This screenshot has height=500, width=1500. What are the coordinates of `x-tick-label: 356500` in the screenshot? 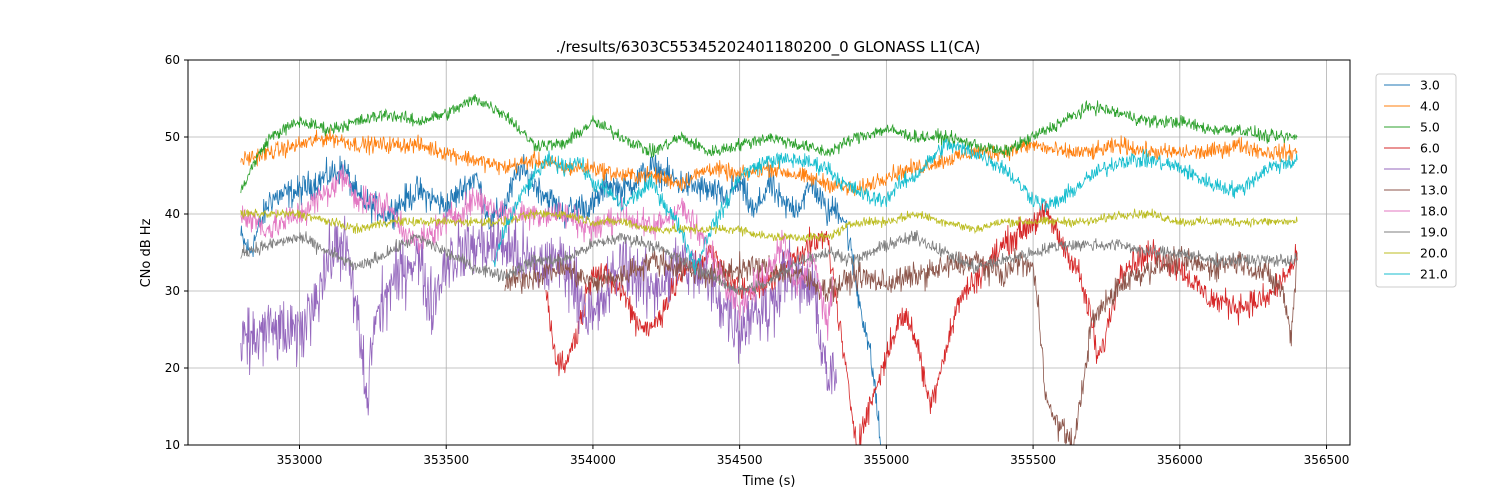 It's located at (1327, 460).